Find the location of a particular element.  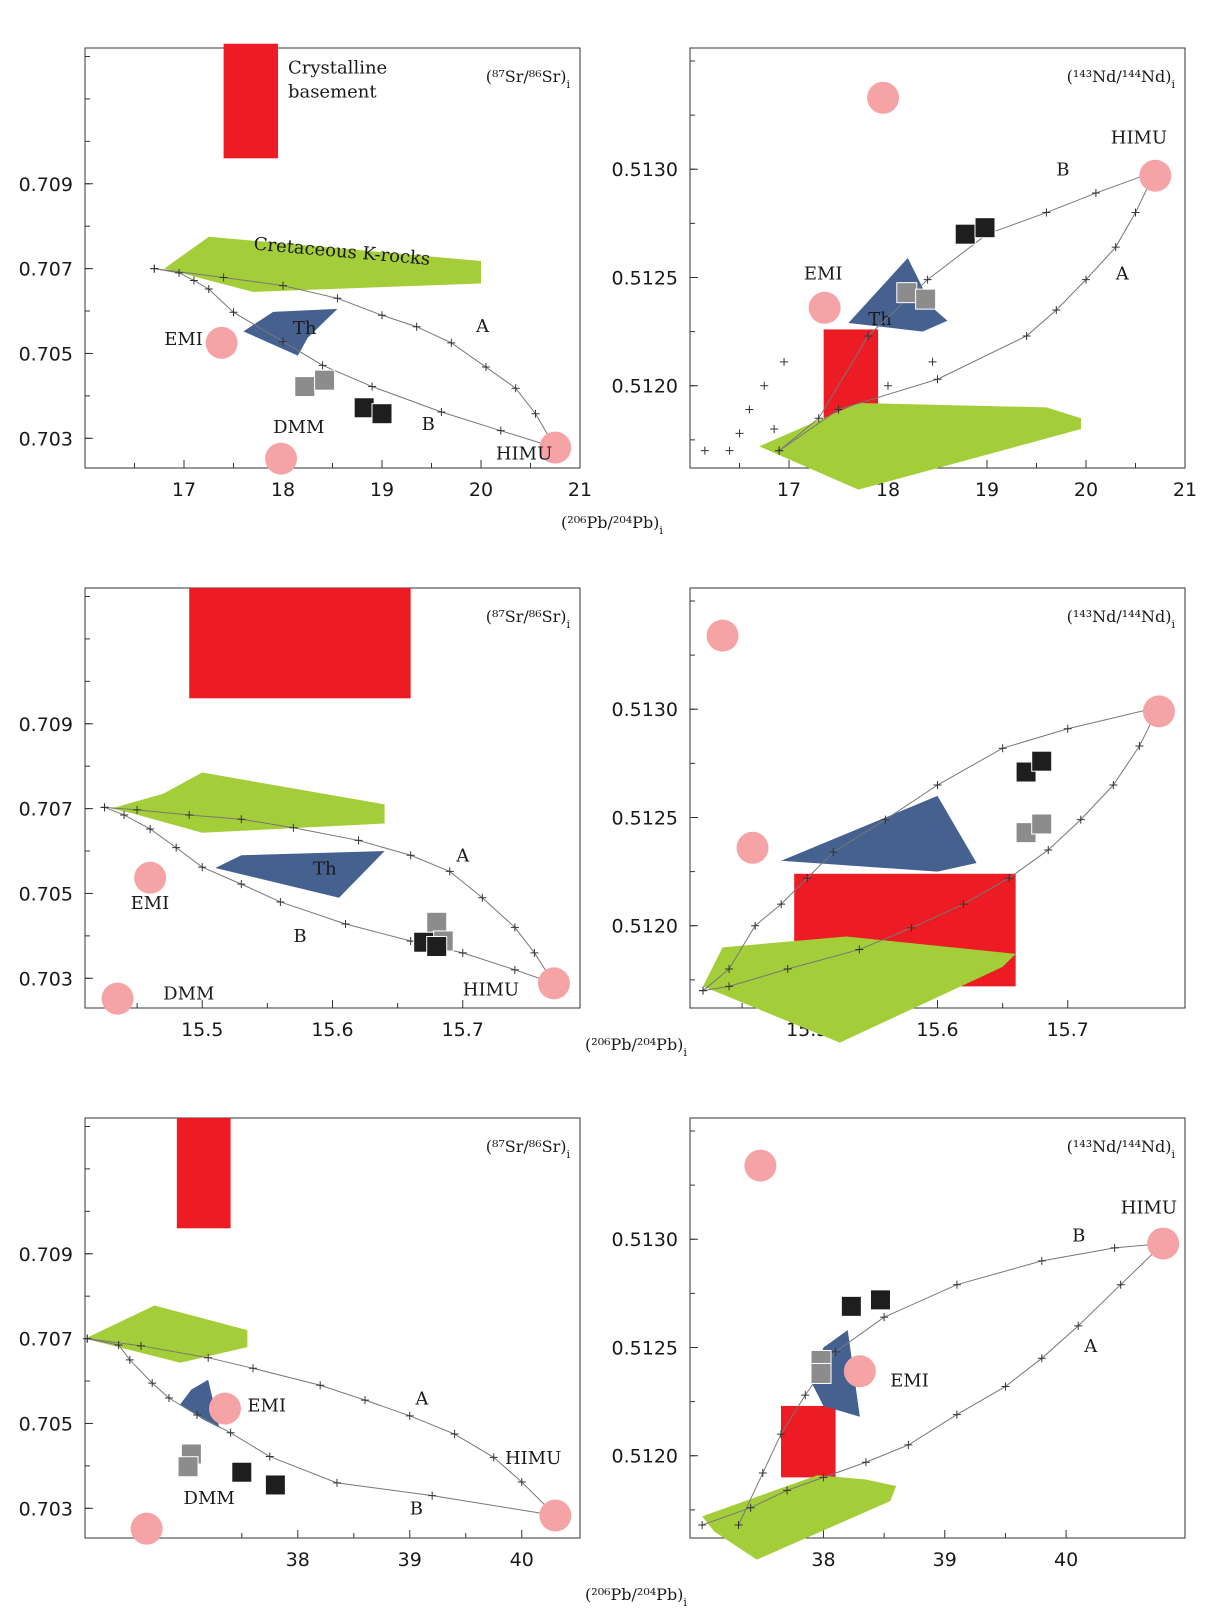

mixing-curve-A is located at coordinates (932, 1384).